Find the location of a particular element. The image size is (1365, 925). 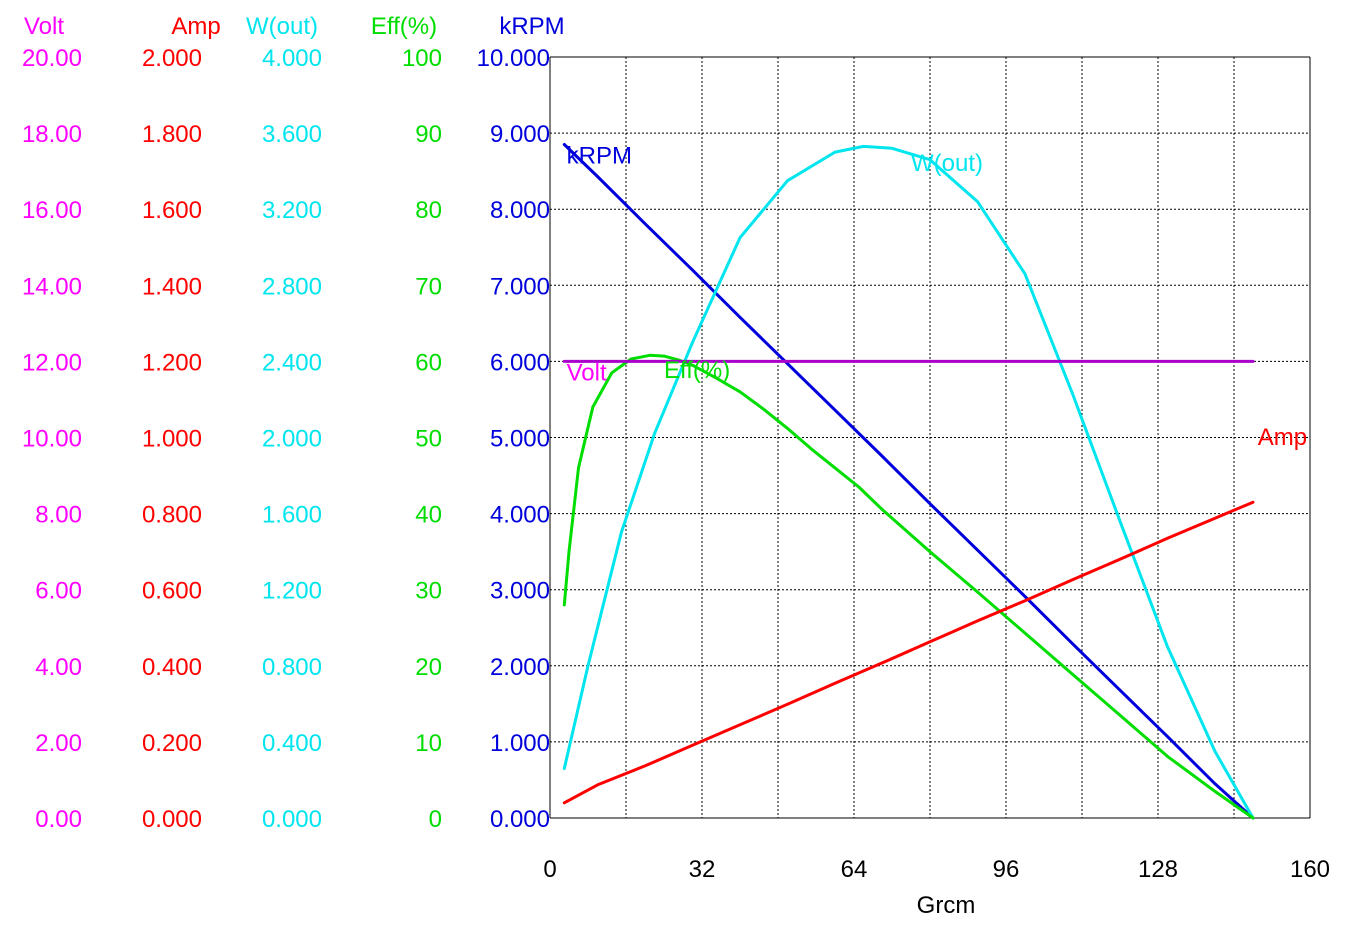

x-tick-label: 128 is located at coordinates (1158, 869).